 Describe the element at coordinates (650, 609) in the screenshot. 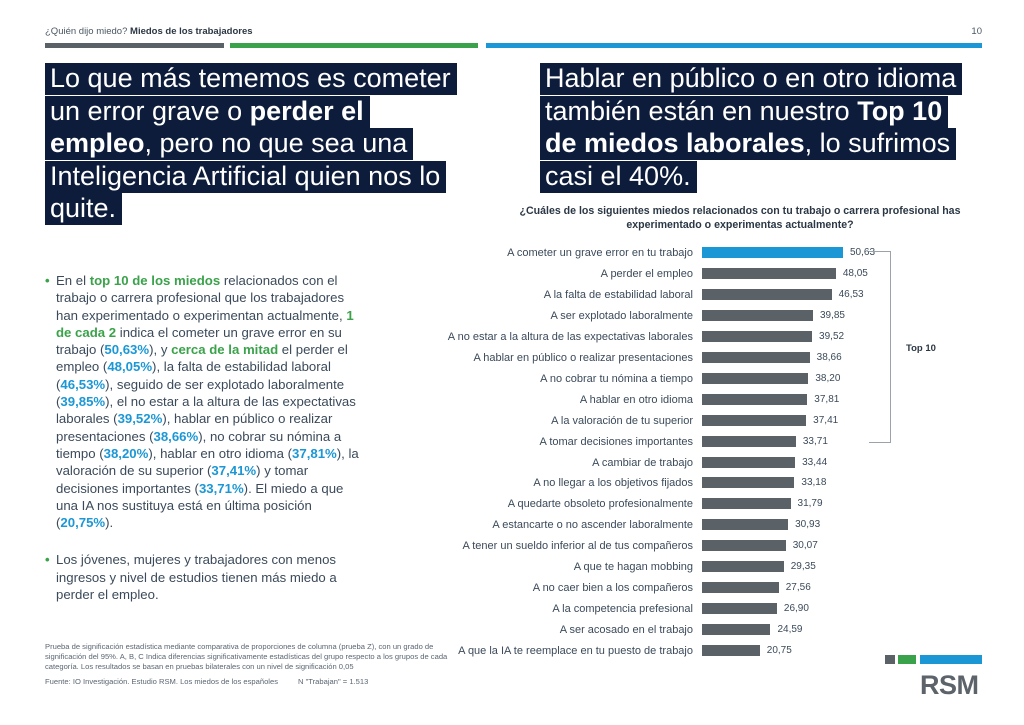

I see `chart-row: A la competencia prefesional 26,90` at that location.